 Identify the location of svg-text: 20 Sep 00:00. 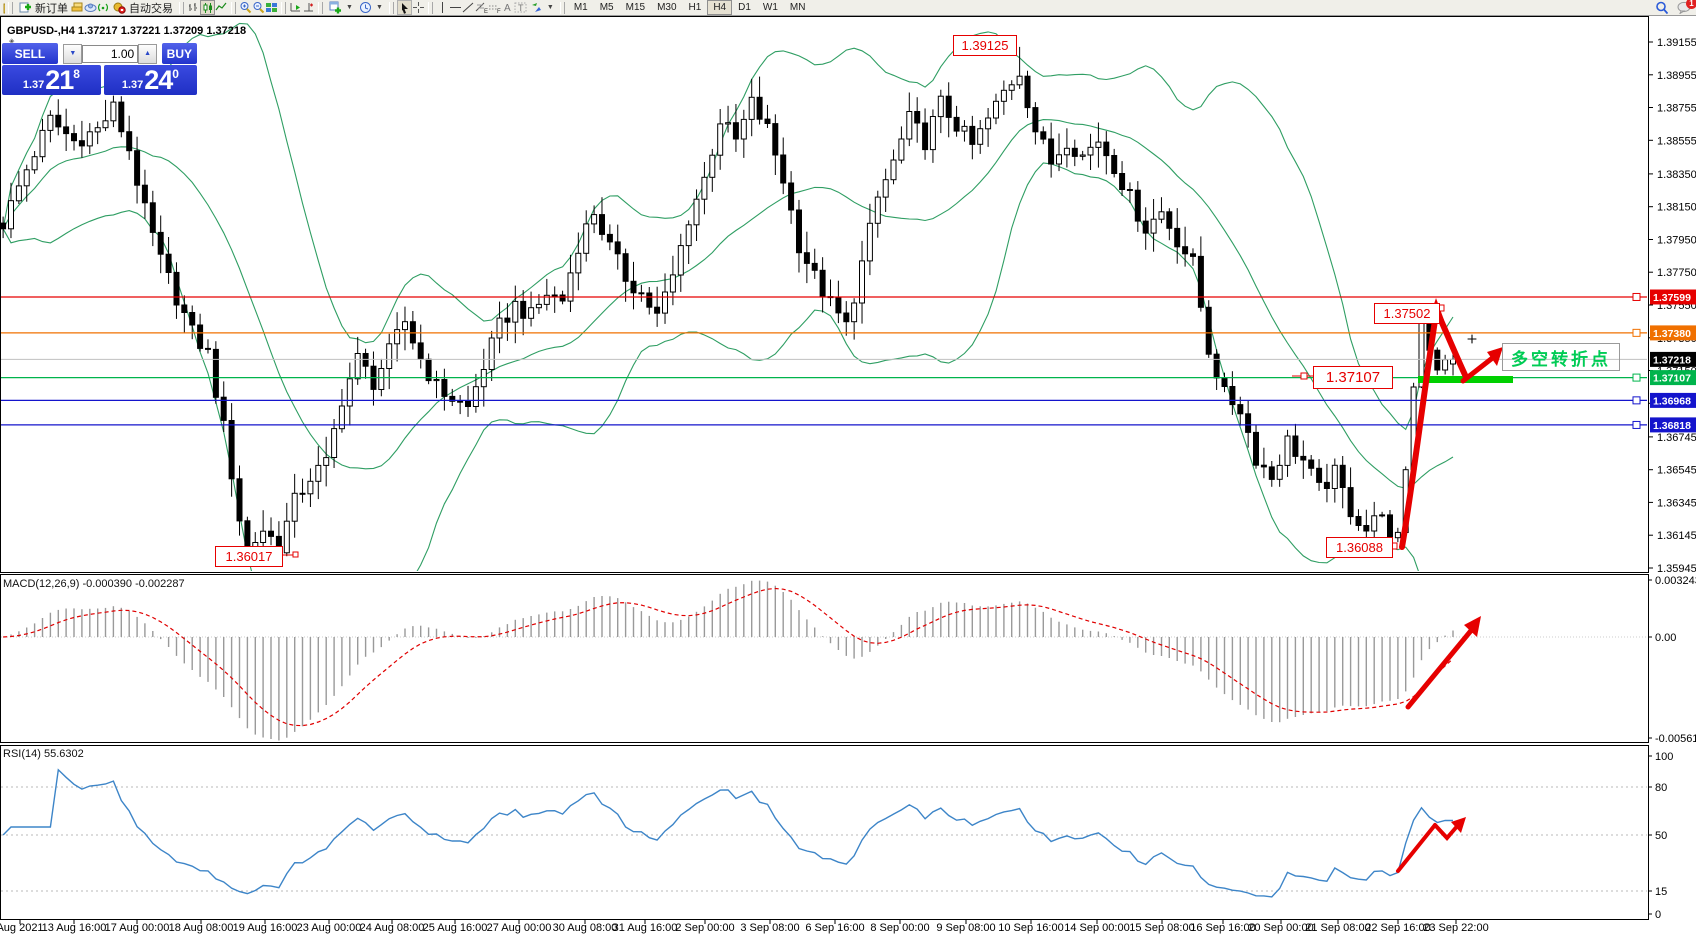
(1280, 928).